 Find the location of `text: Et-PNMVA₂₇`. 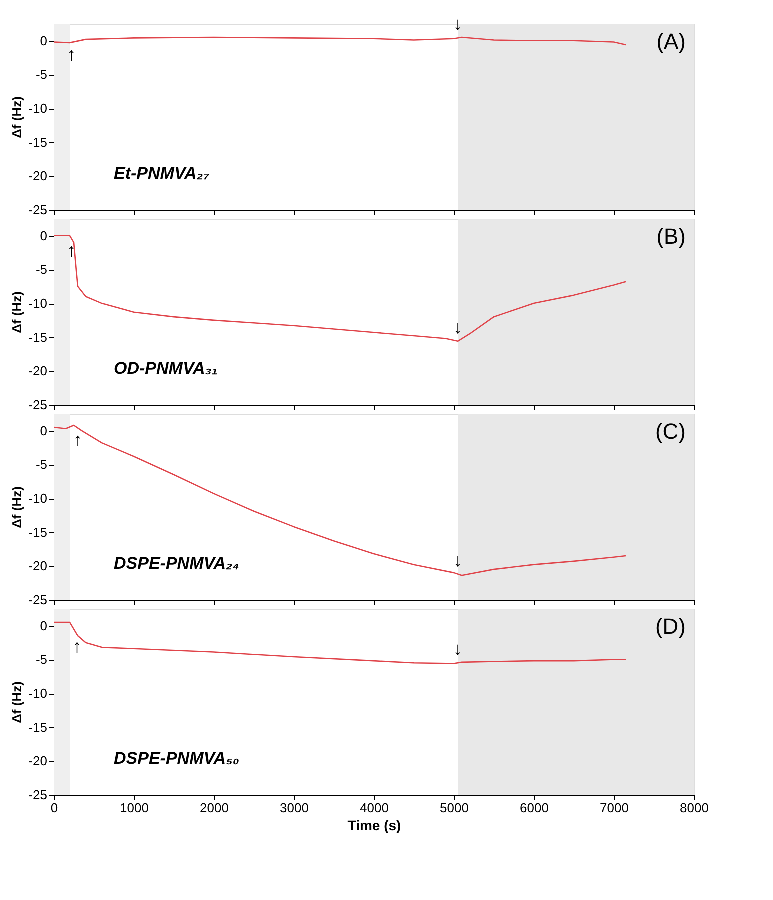

text: Et-PNMVA₂₇ is located at coordinates (162, 173).